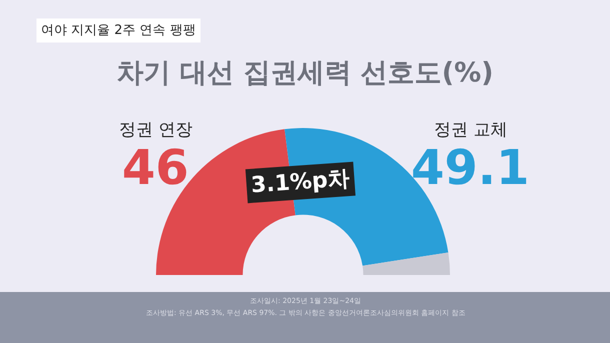 This screenshot has height=343, width=610. Describe the element at coordinates (155, 168) in the screenshot. I see `data-label: 46` at that location.